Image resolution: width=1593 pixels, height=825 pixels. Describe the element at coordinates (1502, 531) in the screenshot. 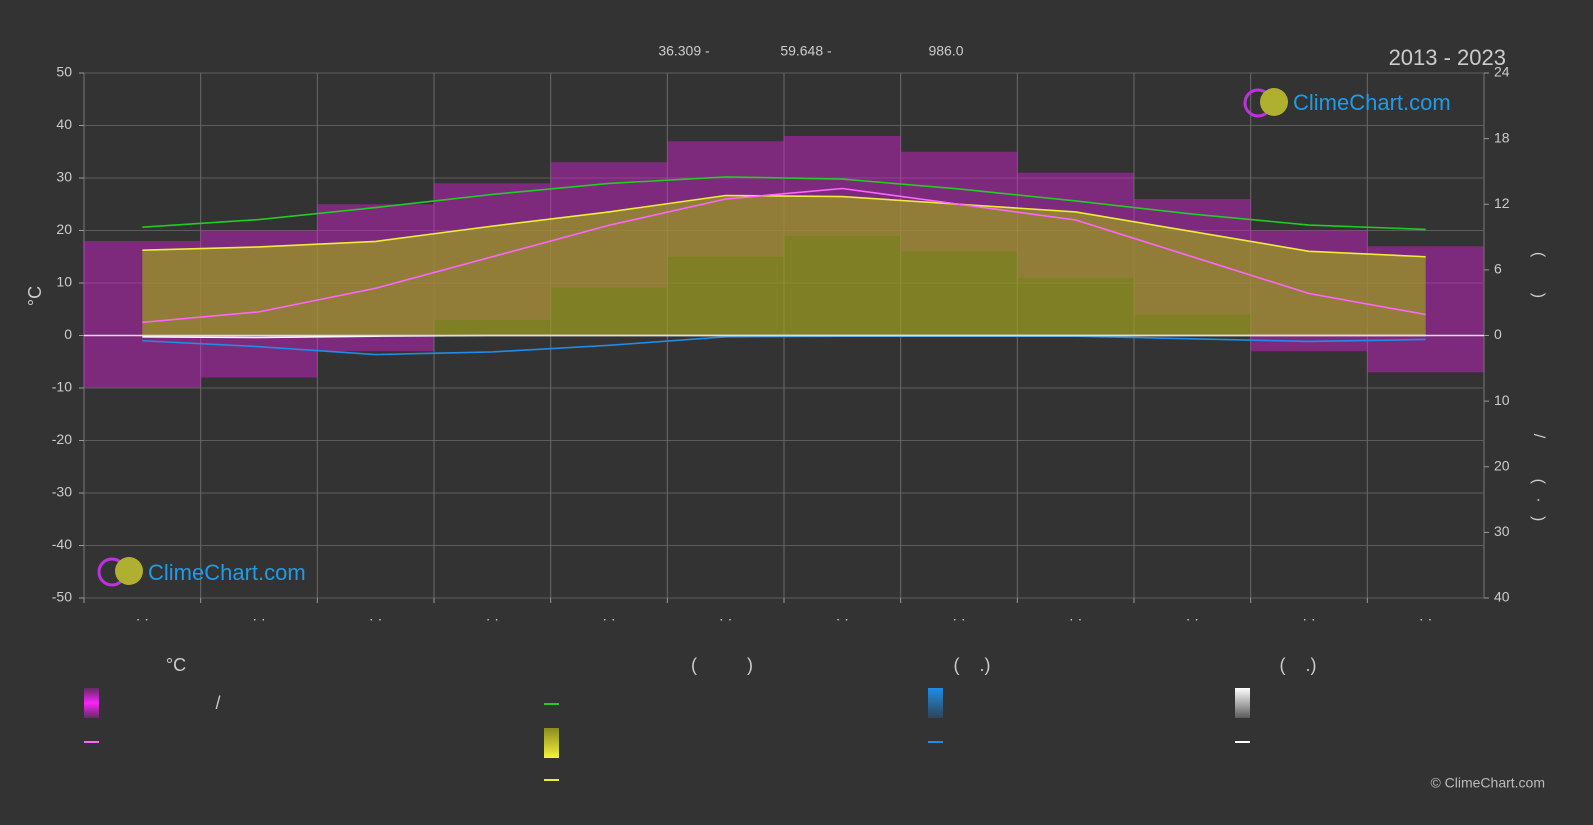

I see `y3-tick-label: 30` at that location.